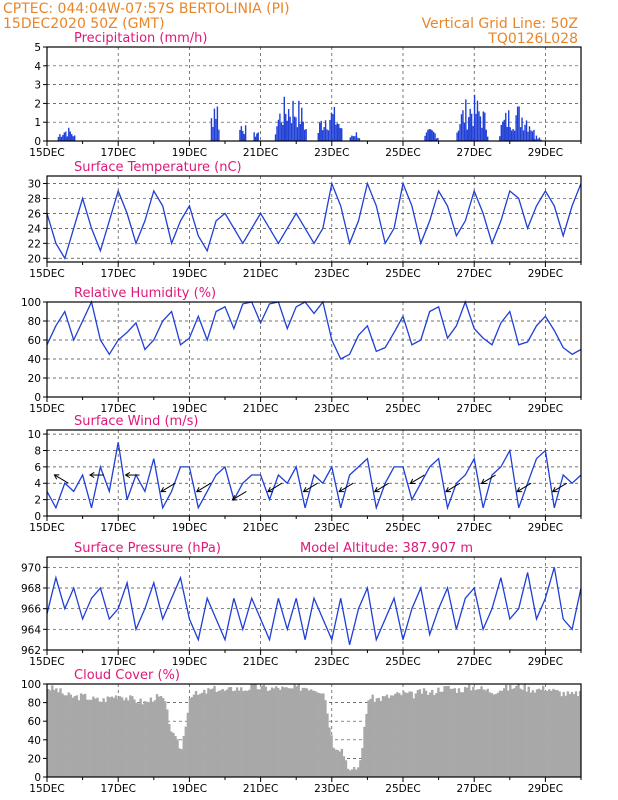  What do you see at coordinates (146, 9) in the screenshot?
I see `header-station: CPTEC: 044:04W-07:57S BERTOLINIA (PI)` at bounding box center [146, 9].